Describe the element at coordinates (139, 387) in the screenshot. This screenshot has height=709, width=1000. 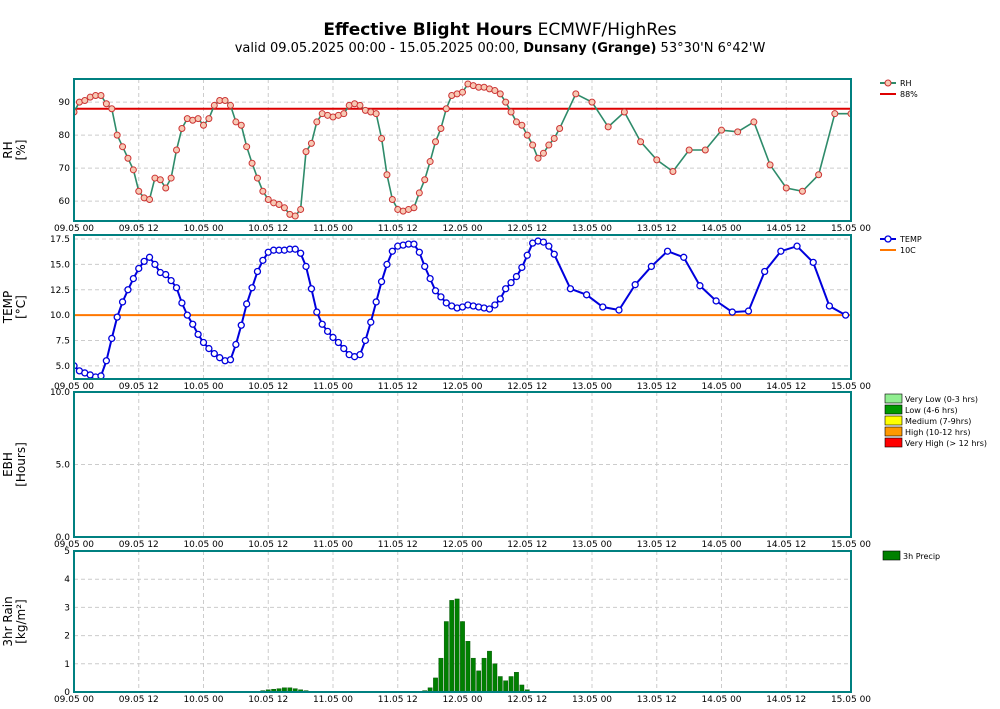
I see `x-tick-label: 09.05 12` at that location.